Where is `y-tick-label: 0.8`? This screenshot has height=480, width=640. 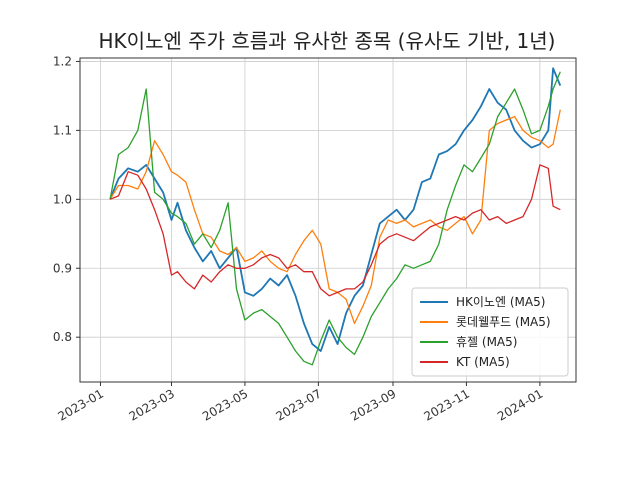 y-tick-label: 0.8 is located at coordinates (62, 337).